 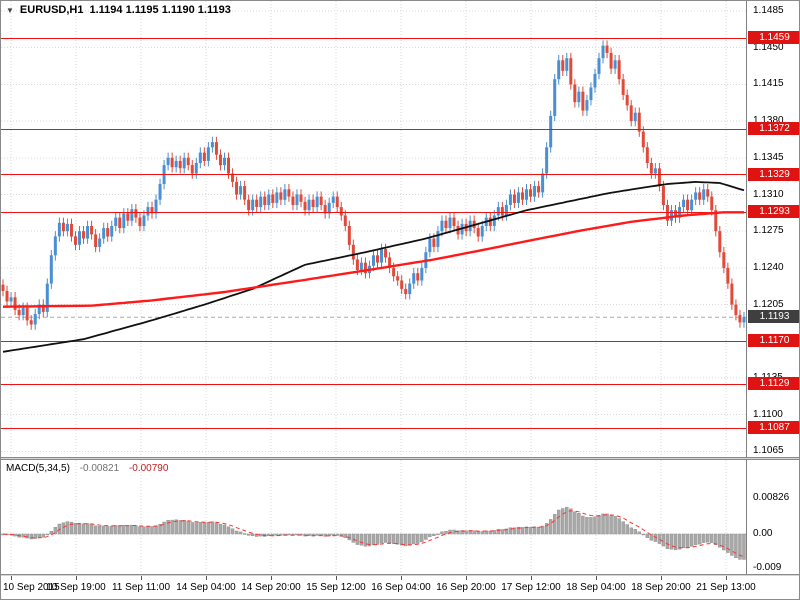 I want to click on time-label: 10 Sep 2015, so click(x=31, y=587).